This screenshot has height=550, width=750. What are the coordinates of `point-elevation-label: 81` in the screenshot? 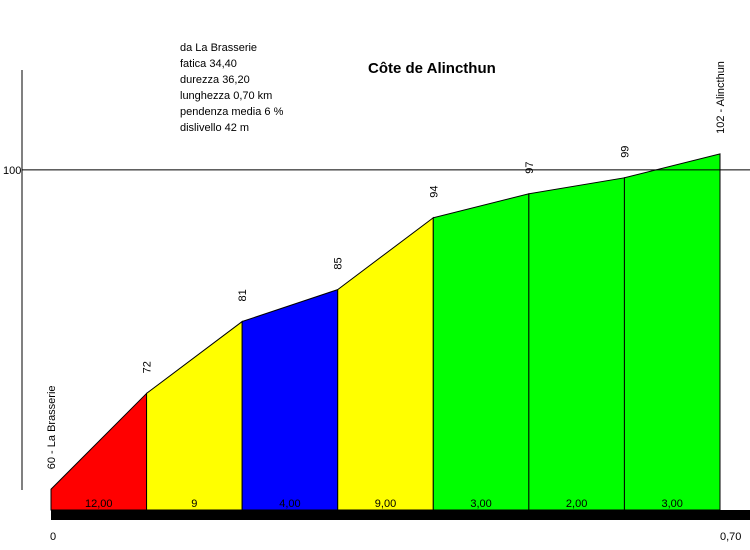 It's located at (243, 295).